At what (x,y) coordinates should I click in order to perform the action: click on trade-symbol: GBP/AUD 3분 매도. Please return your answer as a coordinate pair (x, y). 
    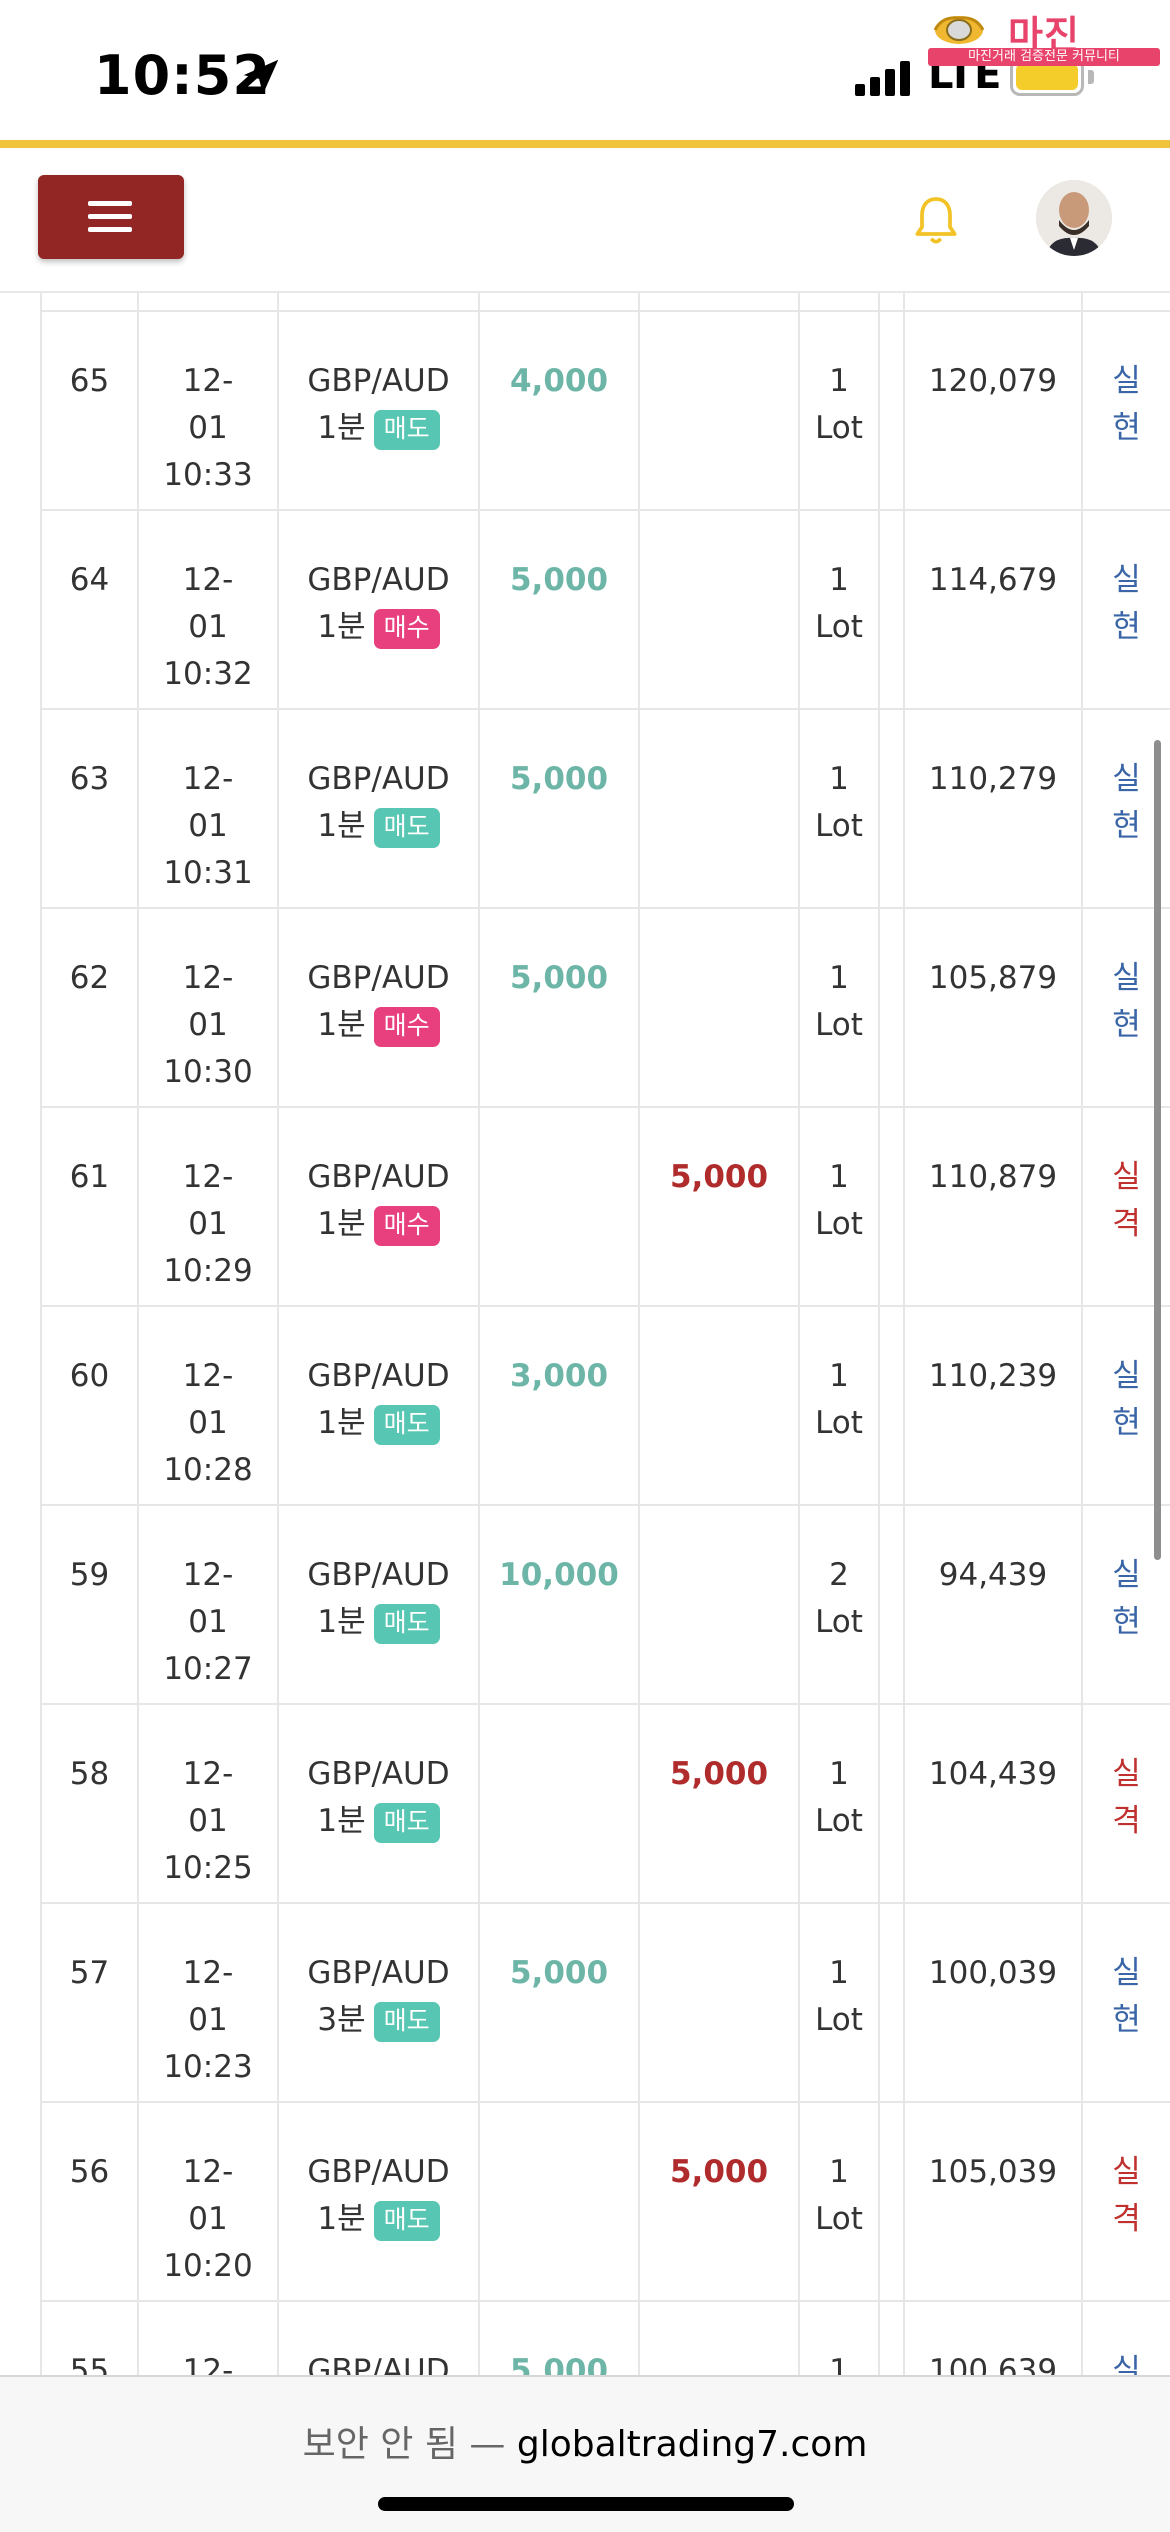
    Looking at the image, I should click on (378, 2002).